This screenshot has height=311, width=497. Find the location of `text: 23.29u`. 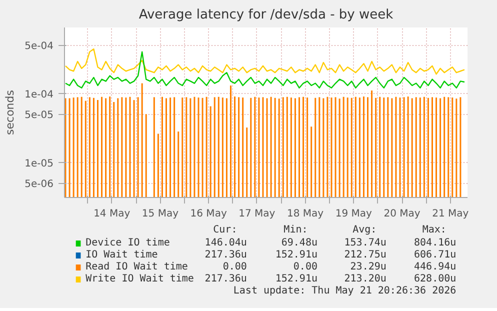

text: 23.29u is located at coordinates (368, 267).